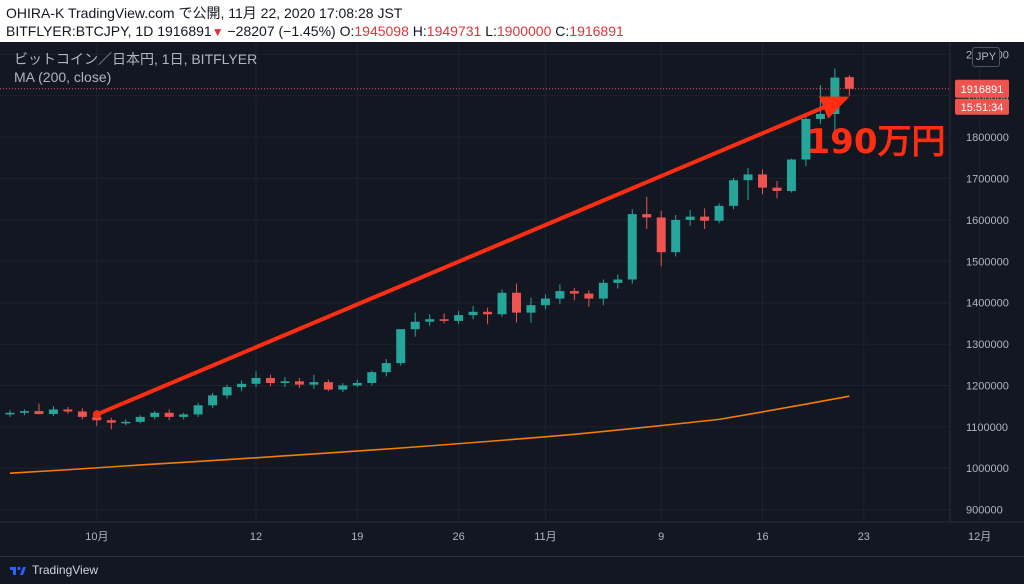  I want to click on last-price-tag: 1916891, so click(982, 90).